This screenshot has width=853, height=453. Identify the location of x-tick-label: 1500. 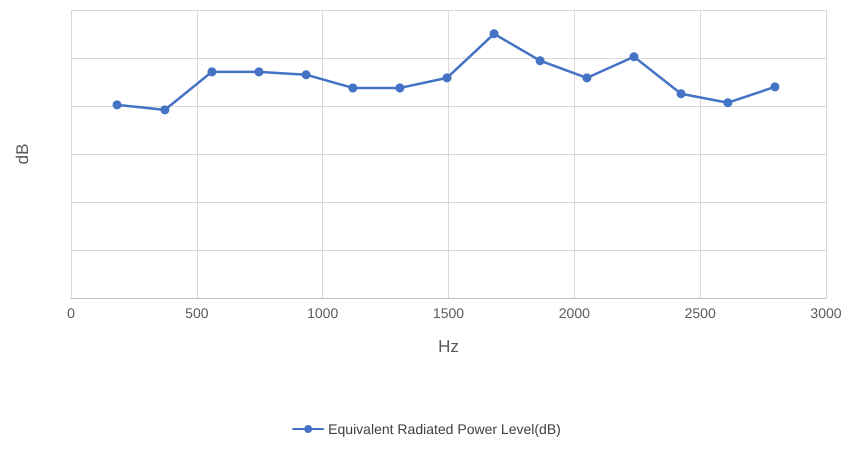
(448, 313).